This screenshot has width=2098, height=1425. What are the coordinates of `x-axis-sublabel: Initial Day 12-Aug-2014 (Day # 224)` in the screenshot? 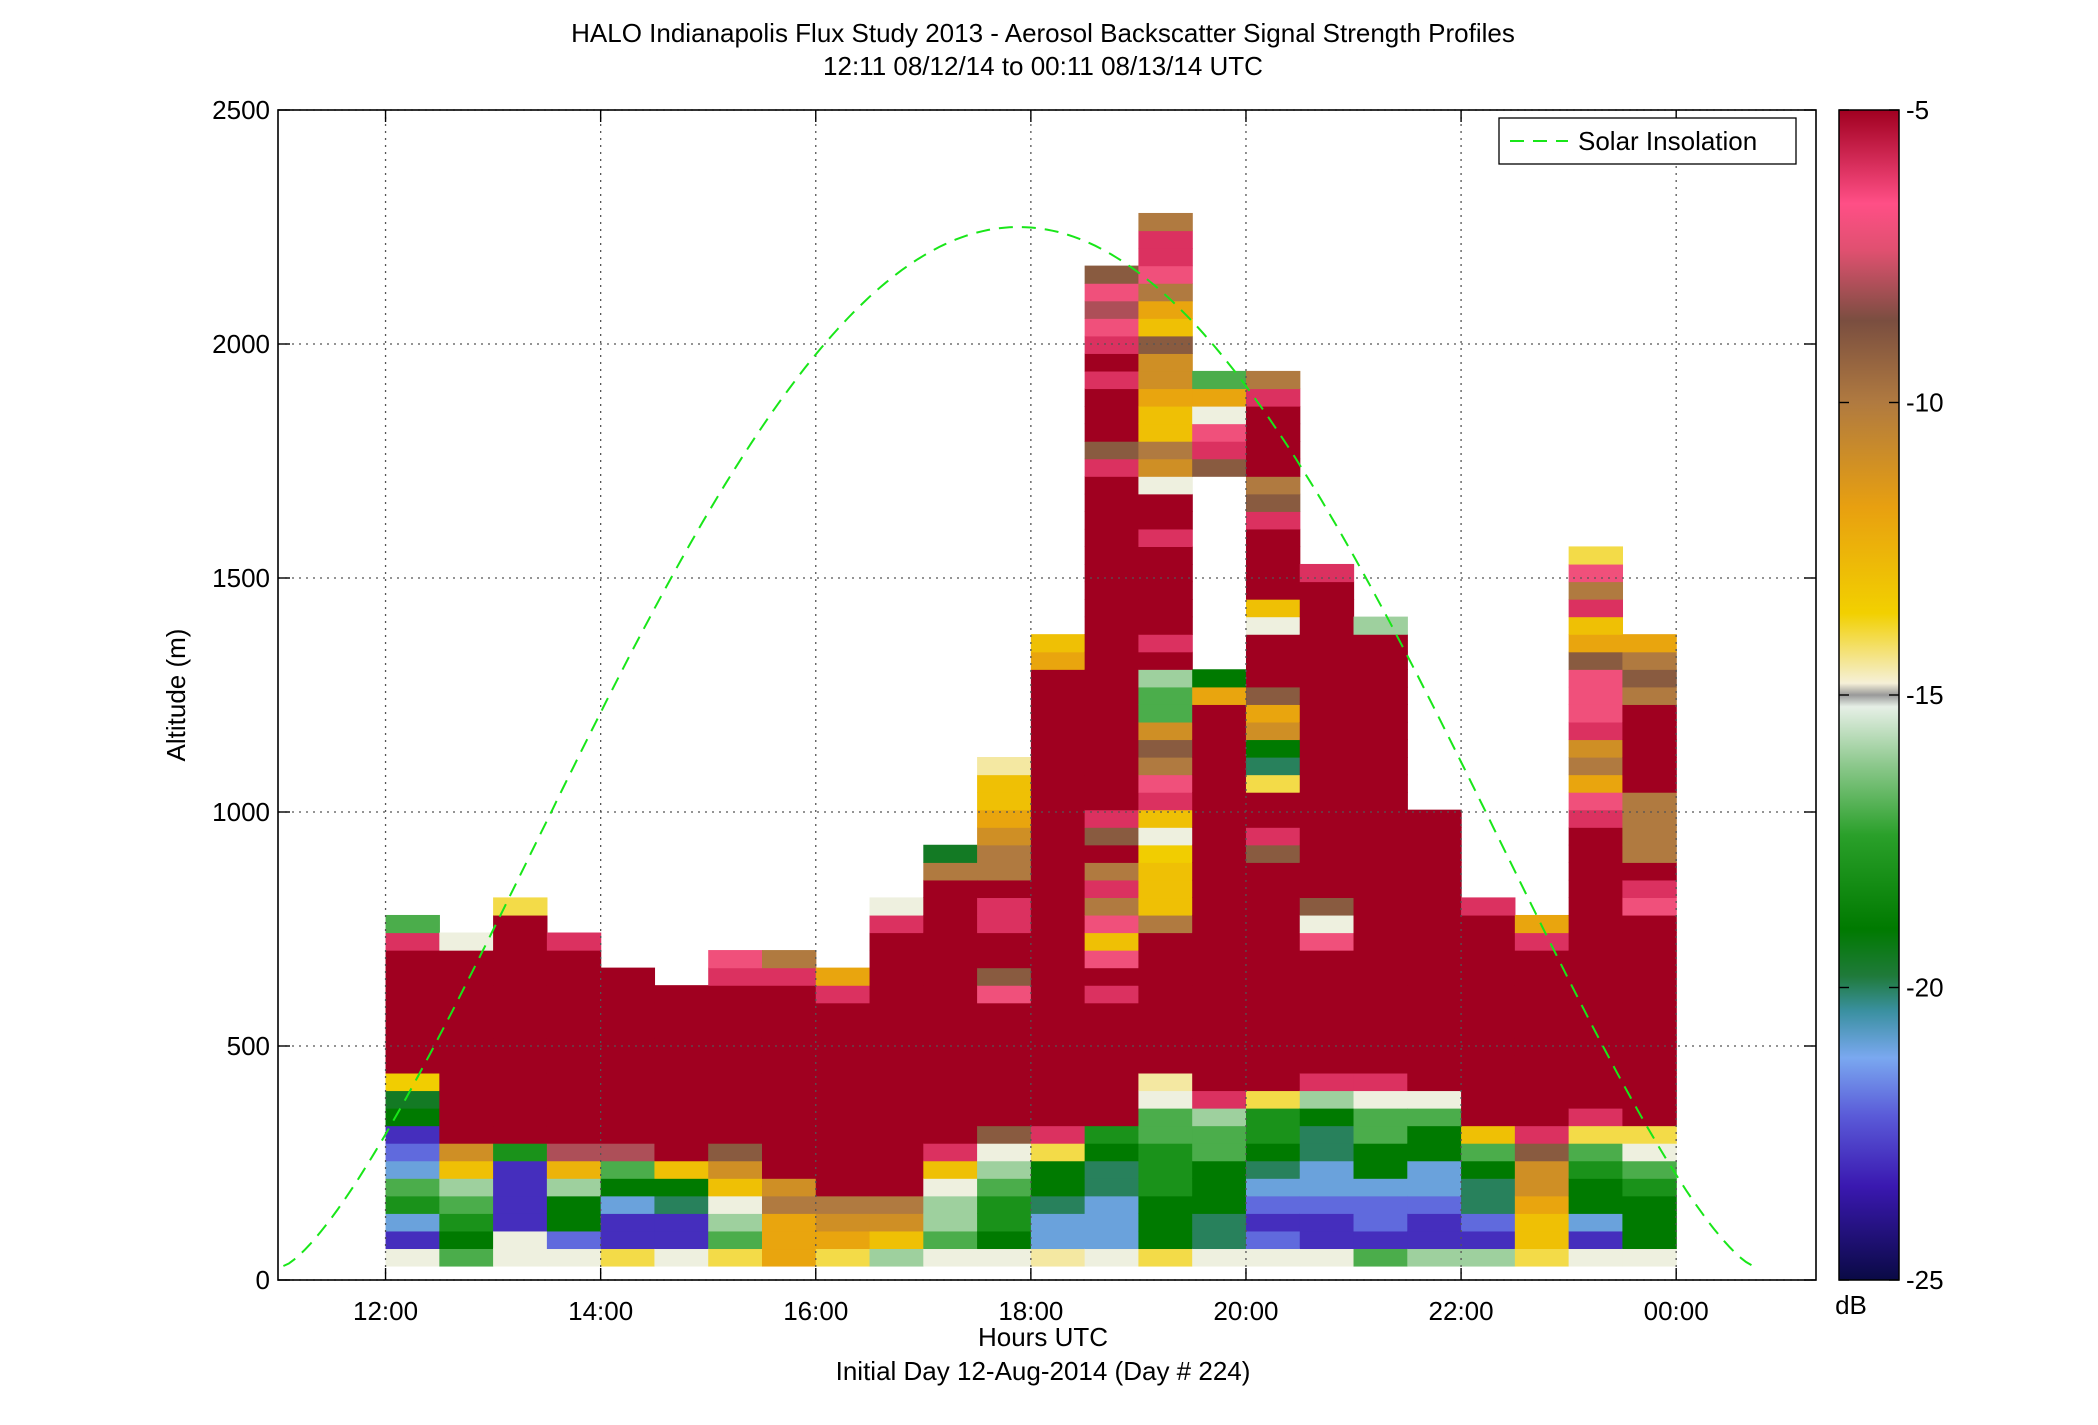 It's located at (1043, 1371).